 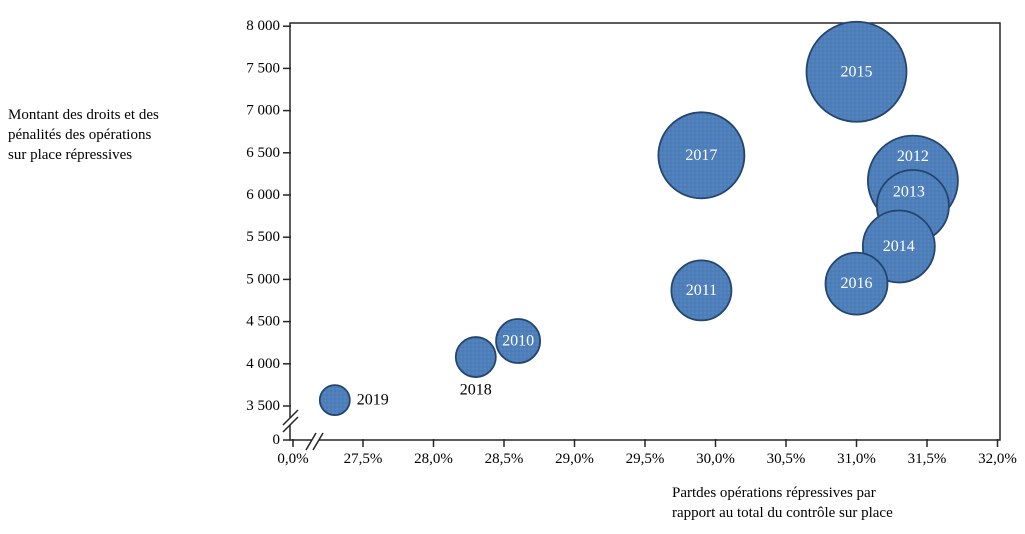 I want to click on x-tick-label: 27,5%, so click(x=363, y=459).